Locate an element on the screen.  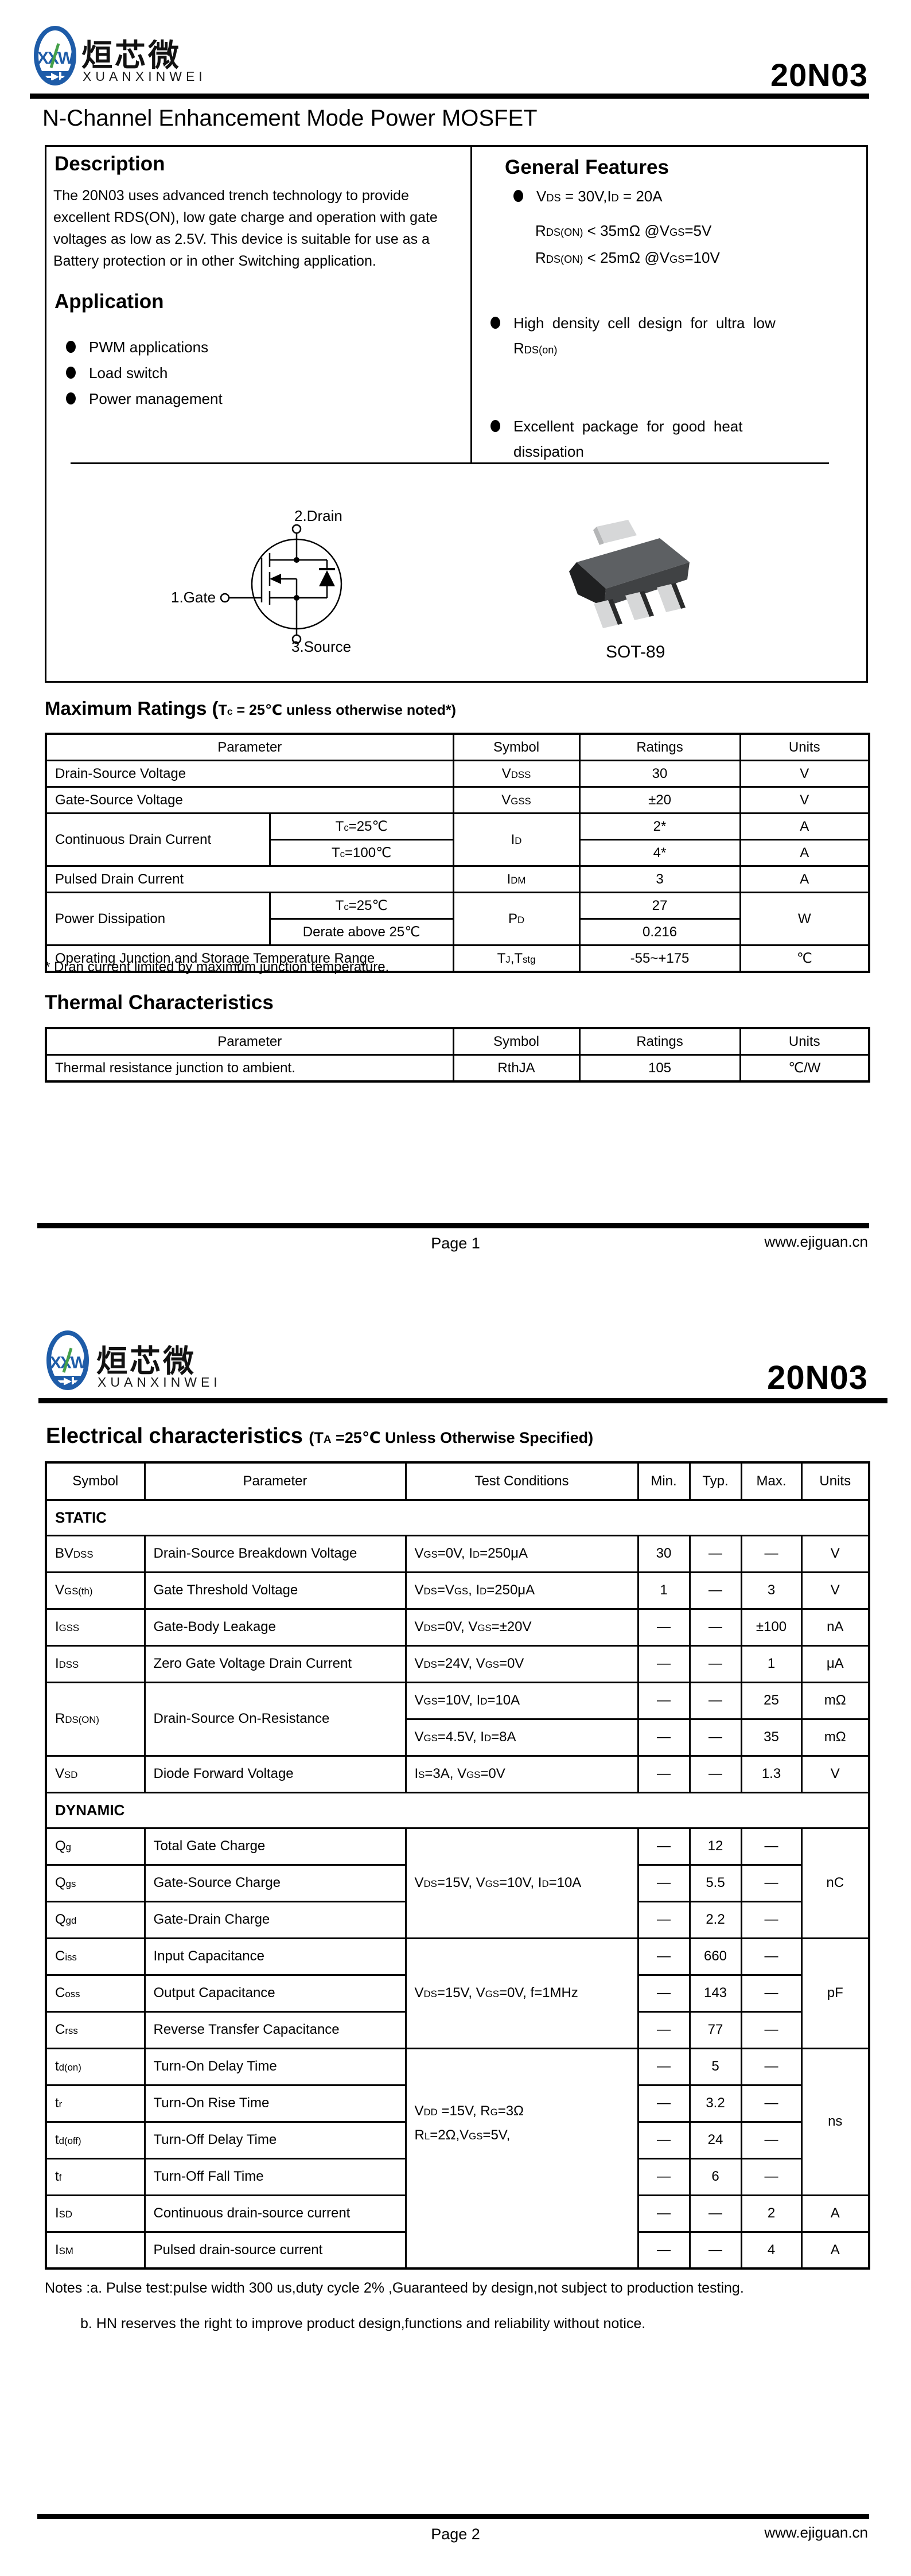
cell-param: Drain-Source On-Resistance is located at coordinates (275, 1719).